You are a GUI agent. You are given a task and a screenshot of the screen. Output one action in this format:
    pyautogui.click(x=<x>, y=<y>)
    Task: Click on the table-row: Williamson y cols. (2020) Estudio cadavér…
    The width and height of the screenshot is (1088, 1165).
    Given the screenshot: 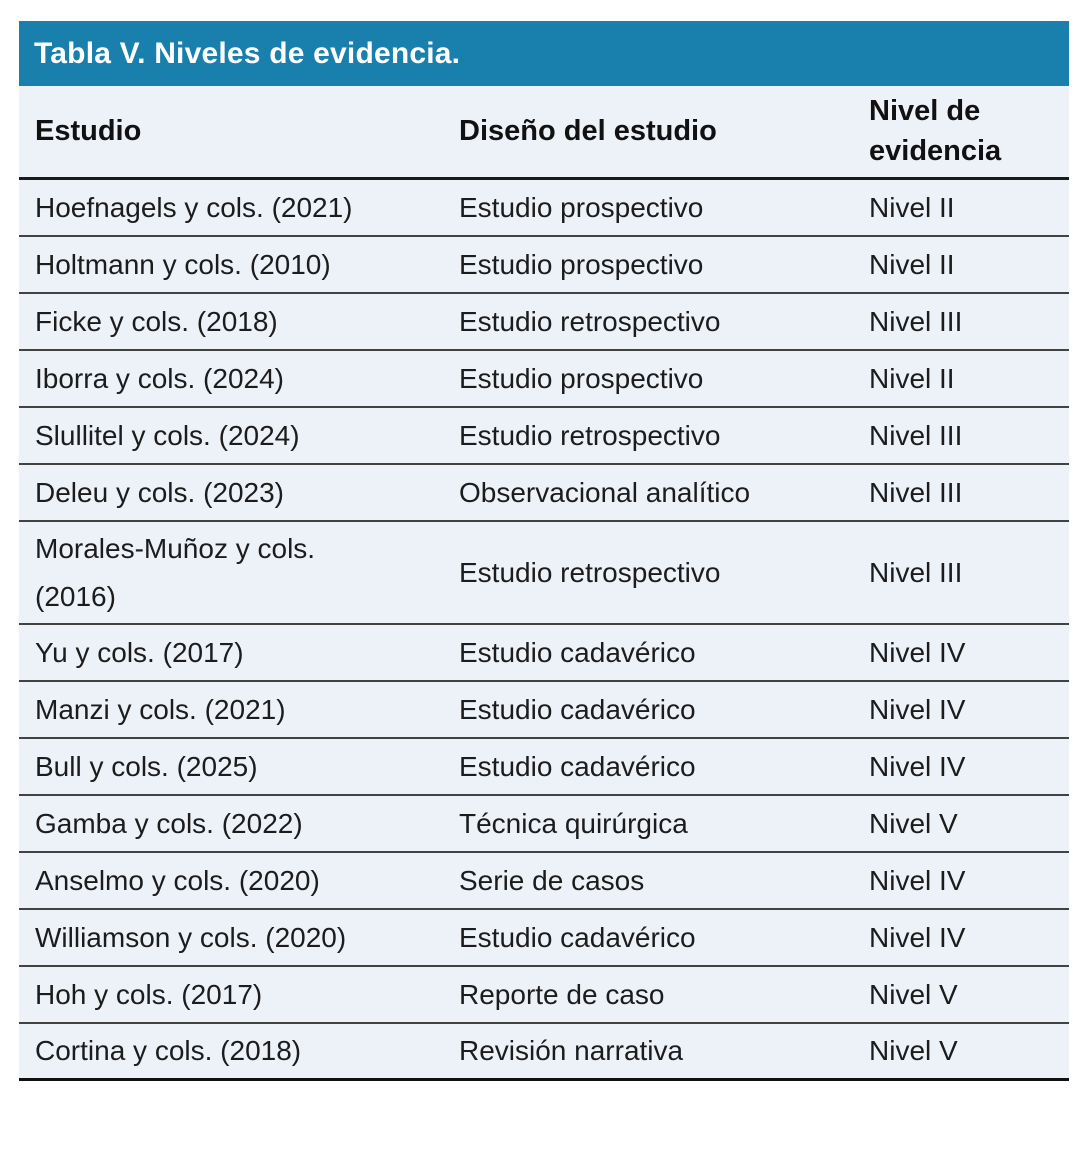 What is the action you would take?
    pyautogui.click(x=544, y=939)
    